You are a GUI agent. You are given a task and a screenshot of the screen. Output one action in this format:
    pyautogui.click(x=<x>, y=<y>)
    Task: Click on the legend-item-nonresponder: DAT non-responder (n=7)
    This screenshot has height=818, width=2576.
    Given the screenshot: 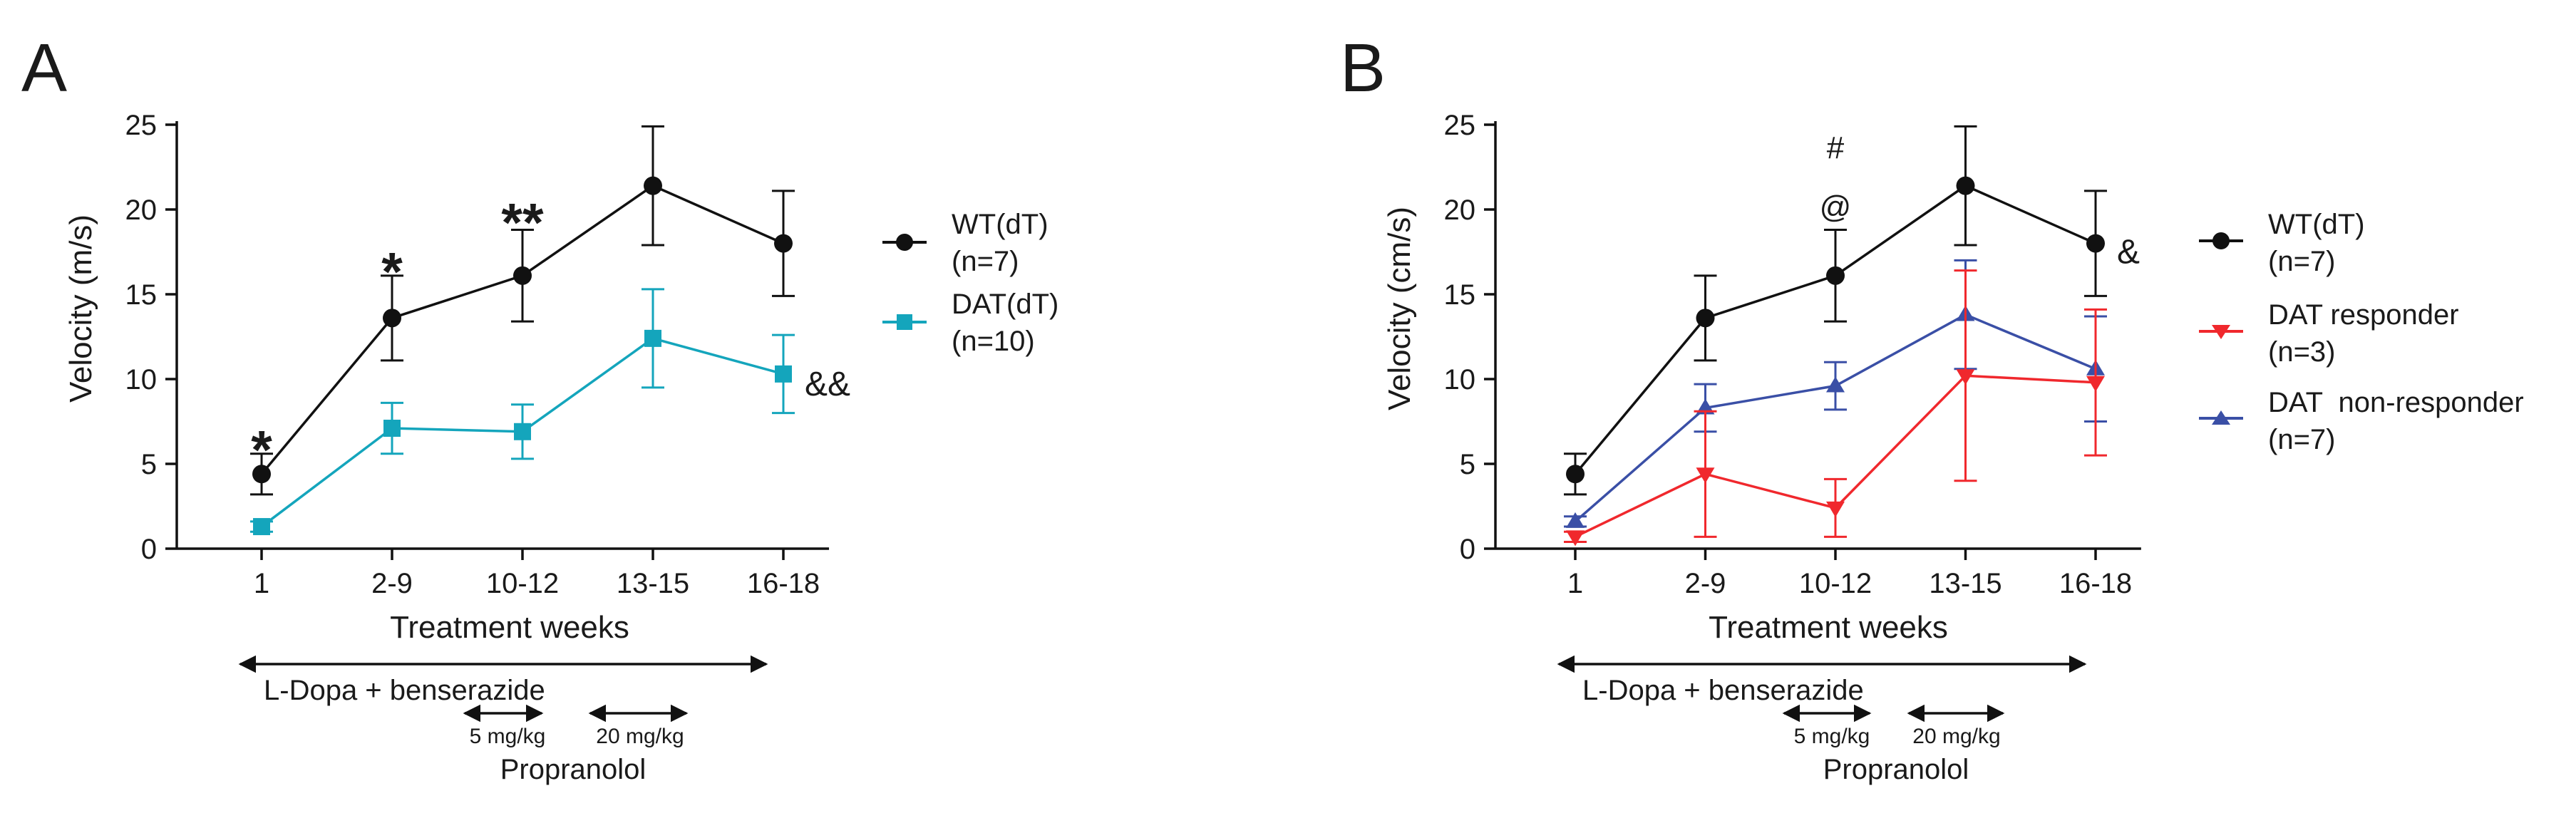 What is the action you would take?
    pyautogui.click(x=2361, y=421)
    